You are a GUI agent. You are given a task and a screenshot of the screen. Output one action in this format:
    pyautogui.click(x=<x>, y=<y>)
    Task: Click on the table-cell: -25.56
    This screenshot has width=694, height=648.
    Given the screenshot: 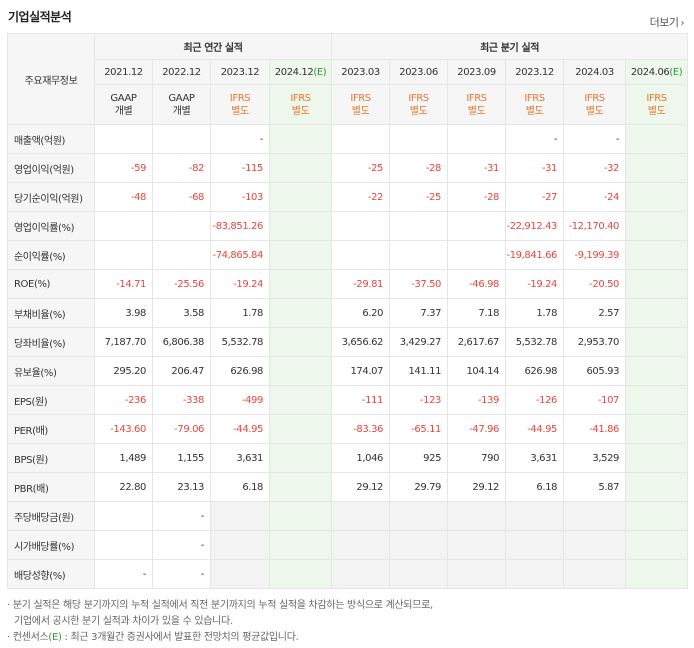 What is the action you would take?
    pyautogui.click(x=181, y=284)
    